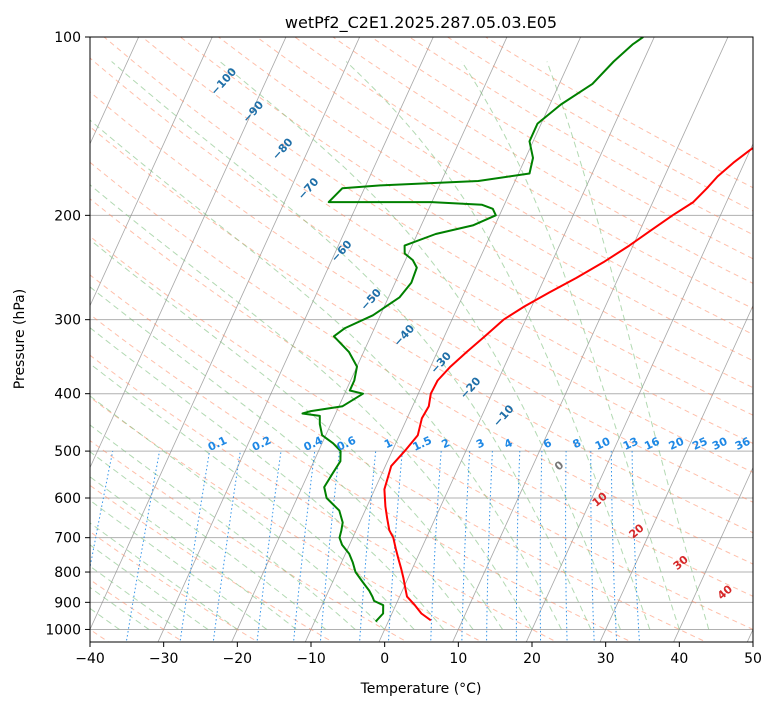 The height and width of the screenshot is (708, 775). I want to click on y-tick-label: 200, so click(67, 216).